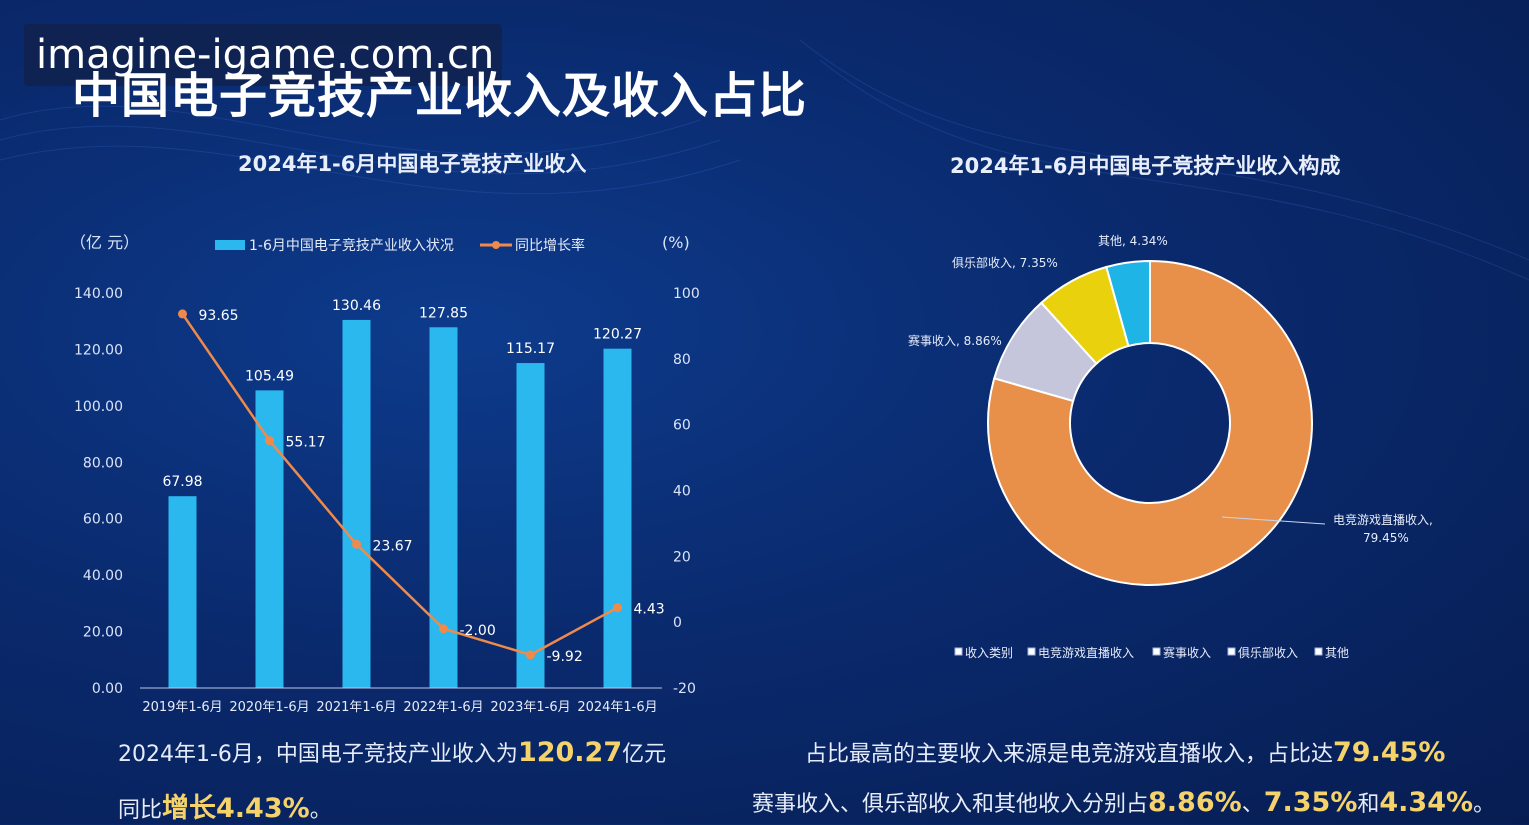 The height and width of the screenshot is (825, 1529). Describe the element at coordinates (682, 360) in the screenshot. I see `y2-tick-label: 80` at that location.